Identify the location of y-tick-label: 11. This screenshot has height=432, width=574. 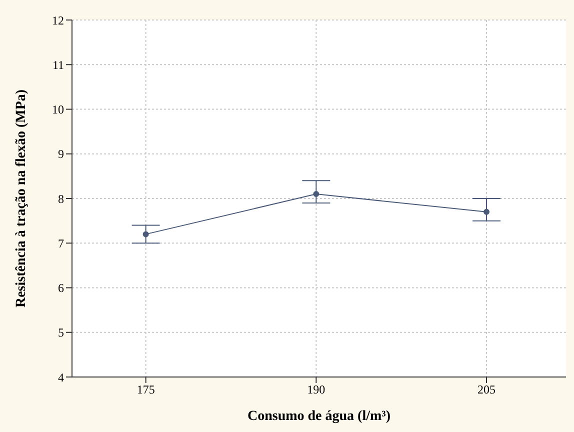
(58, 65).